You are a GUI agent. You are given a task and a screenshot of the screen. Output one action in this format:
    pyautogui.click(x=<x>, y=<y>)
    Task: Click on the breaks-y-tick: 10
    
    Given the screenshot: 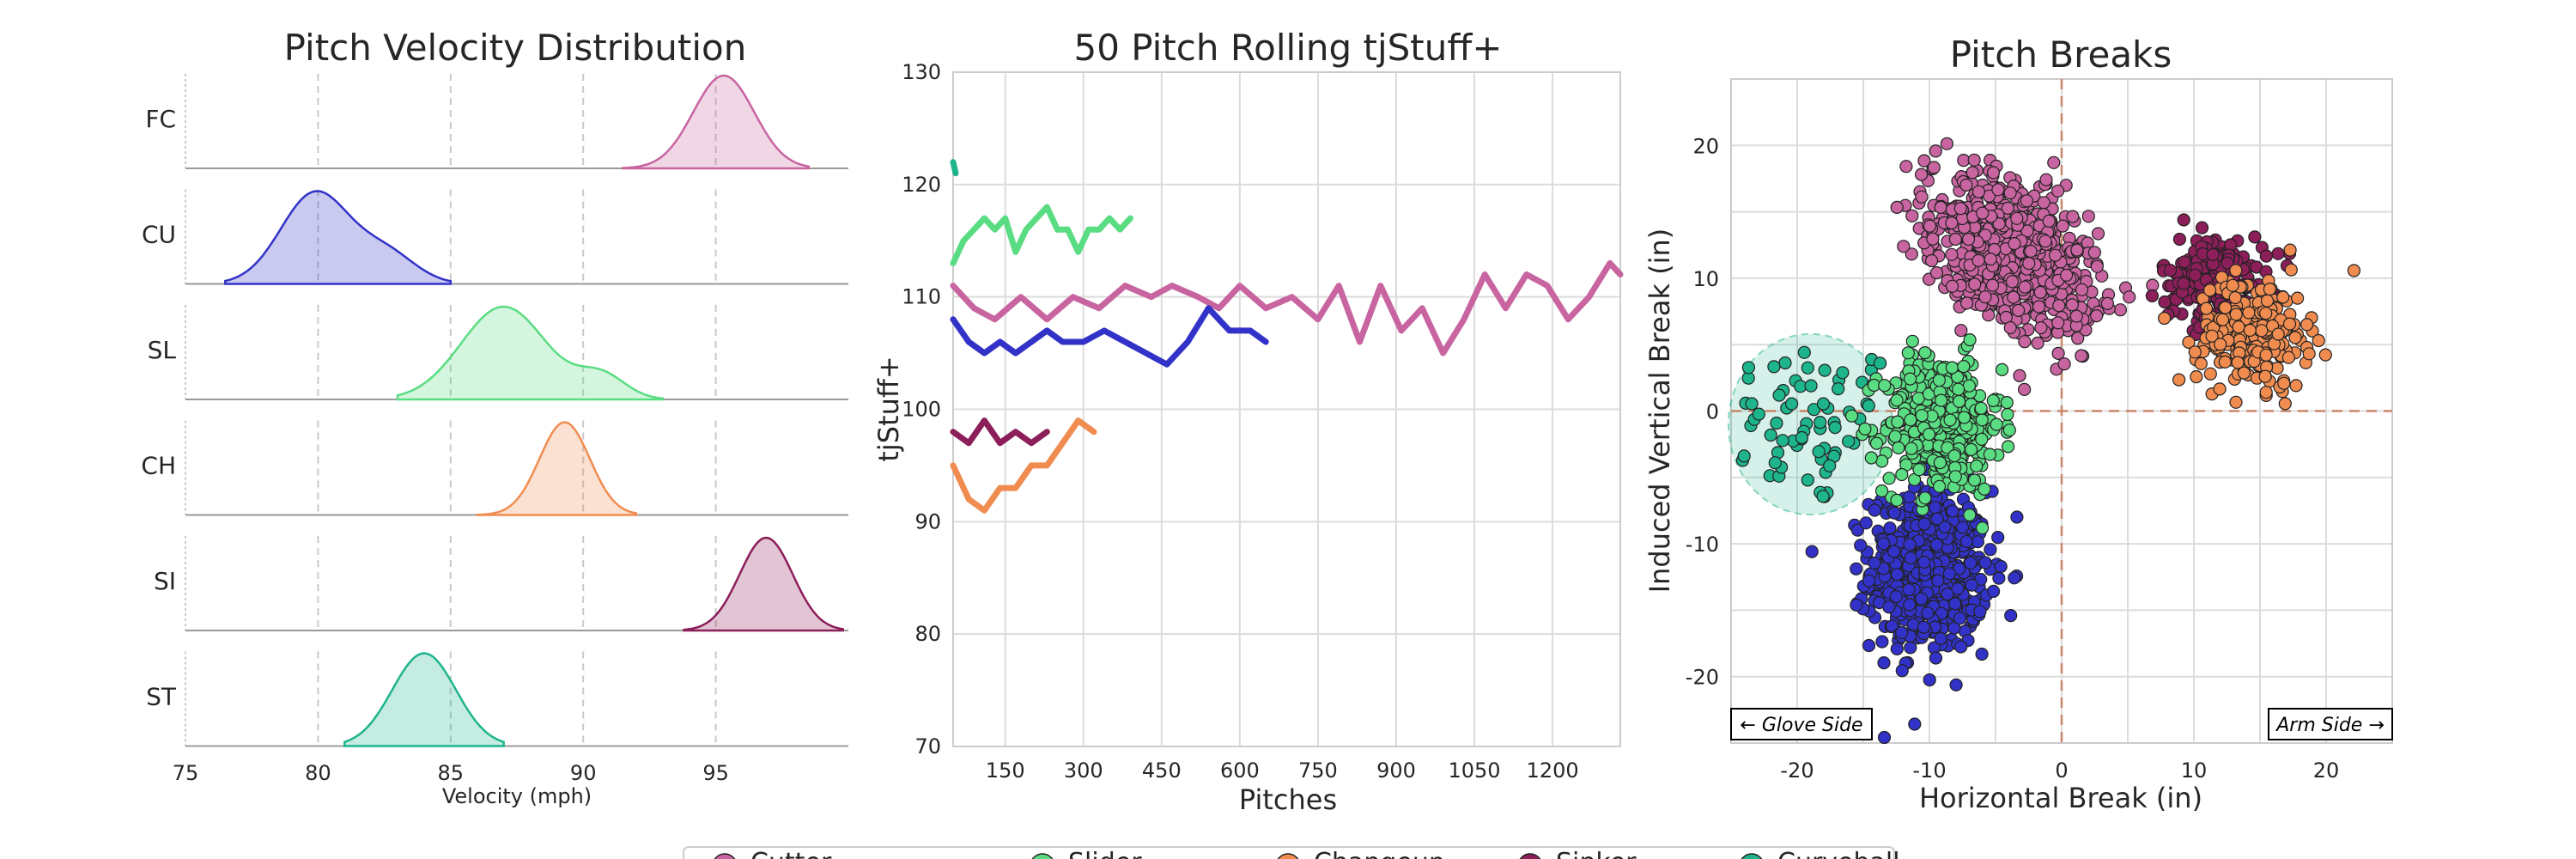 What is the action you would take?
    pyautogui.click(x=1705, y=279)
    